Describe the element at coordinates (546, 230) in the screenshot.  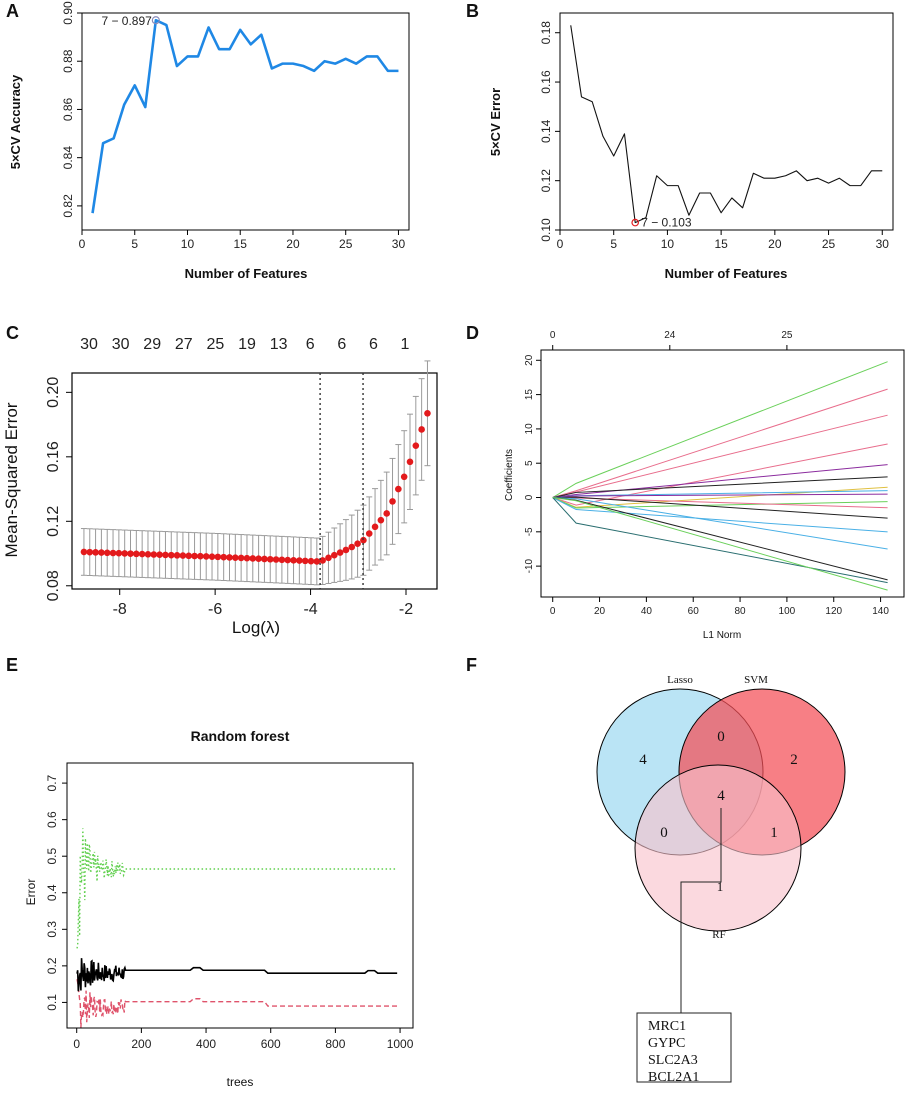
I see `panel-b-ytick-label: 0.10` at that location.